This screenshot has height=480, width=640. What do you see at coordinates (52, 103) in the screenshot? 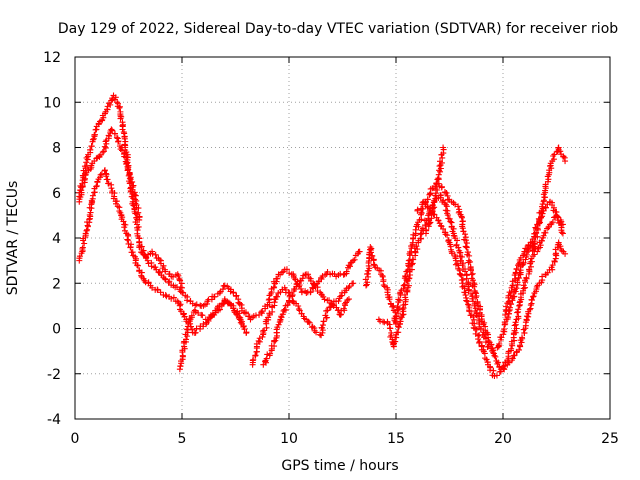
I see `y-tick-label: 10` at bounding box center [52, 103].